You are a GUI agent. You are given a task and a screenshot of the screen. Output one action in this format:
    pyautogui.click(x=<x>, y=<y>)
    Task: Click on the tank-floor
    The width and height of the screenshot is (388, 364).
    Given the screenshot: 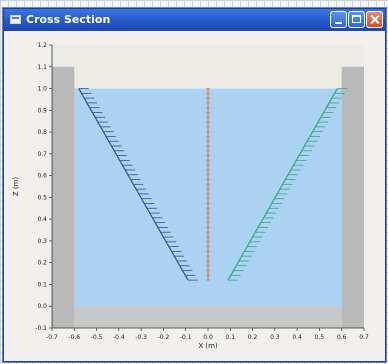 What is the action you would take?
    pyautogui.click(x=208, y=317)
    